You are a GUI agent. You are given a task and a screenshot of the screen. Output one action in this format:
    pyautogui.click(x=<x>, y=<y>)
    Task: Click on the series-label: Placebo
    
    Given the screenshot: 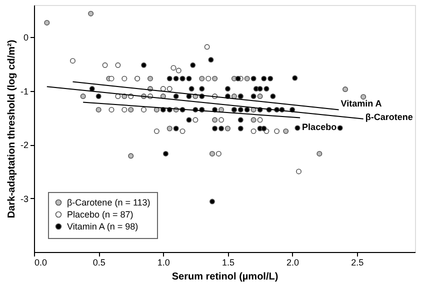 What is the action you would take?
    pyautogui.click(x=320, y=127)
    